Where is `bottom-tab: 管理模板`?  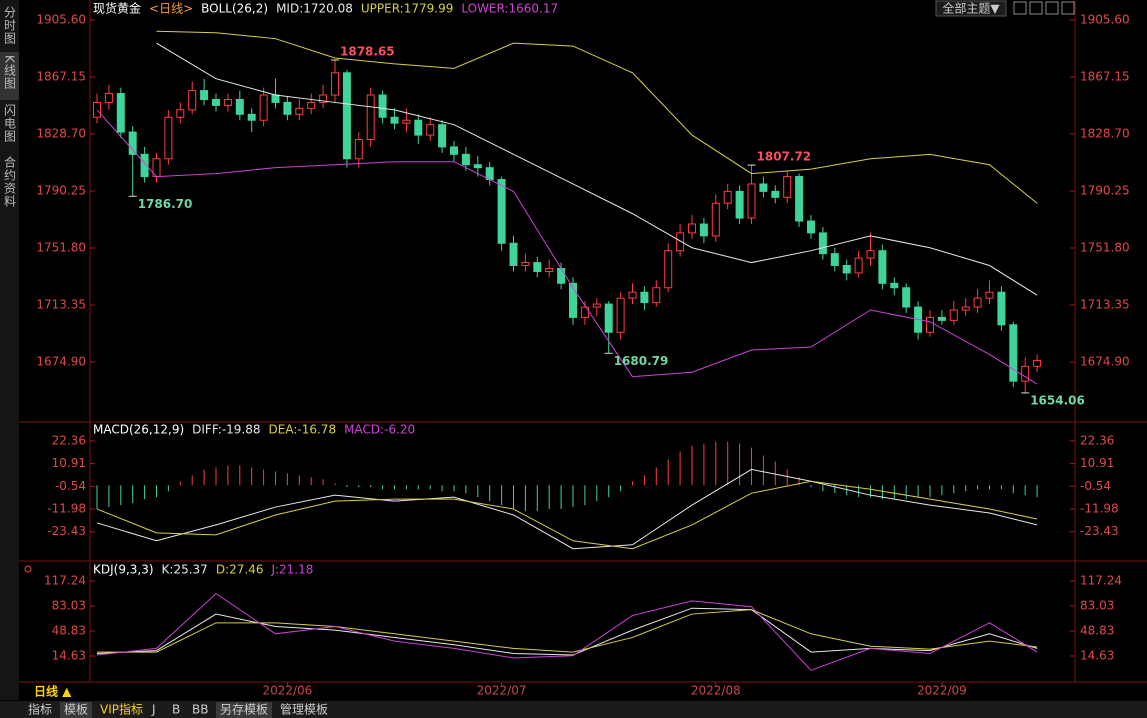
bottom-tab: 管理模板 is located at coordinates (304, 709).